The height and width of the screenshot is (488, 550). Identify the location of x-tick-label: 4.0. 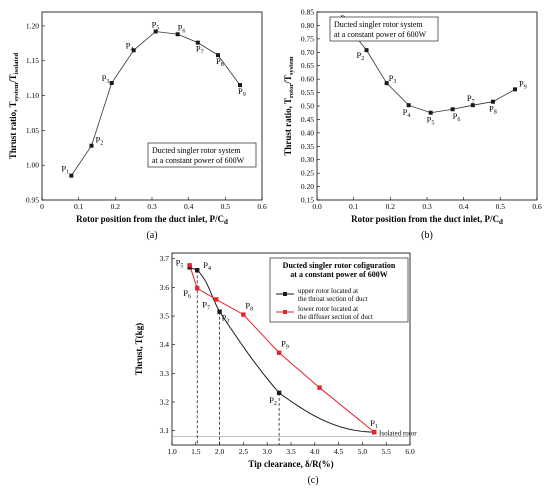
(315, 451).